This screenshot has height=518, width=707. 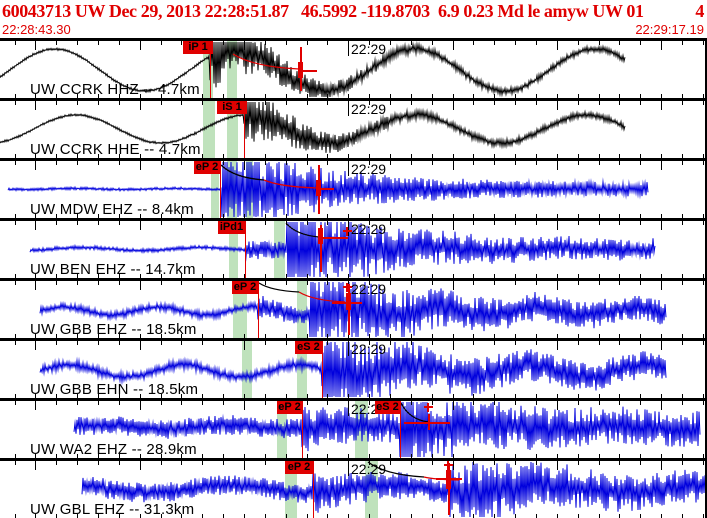 I want to click on trace-panel: 22:29 eP 2 UW MDW EHZ -- 8.4km, so click(x=352, y=188).